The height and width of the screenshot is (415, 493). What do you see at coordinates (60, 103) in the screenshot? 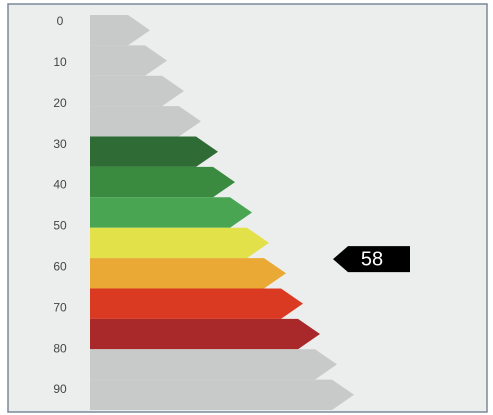
I see `y-tick-label: 20` at bounding box center [60, 103].